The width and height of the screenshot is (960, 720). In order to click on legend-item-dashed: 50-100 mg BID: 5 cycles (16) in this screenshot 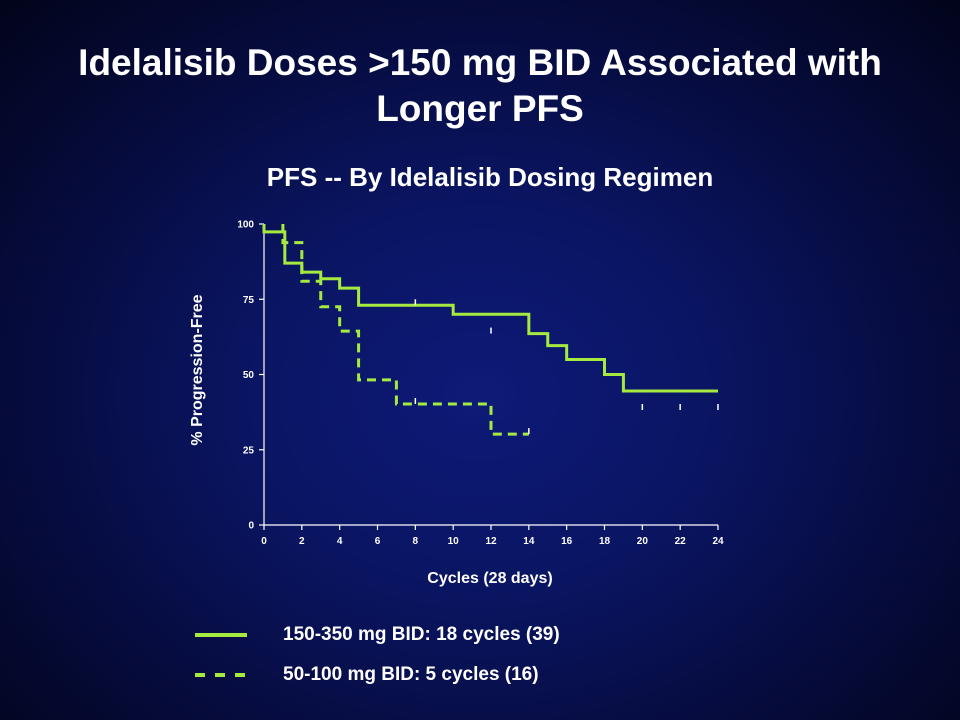, I will do `click(367, 675)`.